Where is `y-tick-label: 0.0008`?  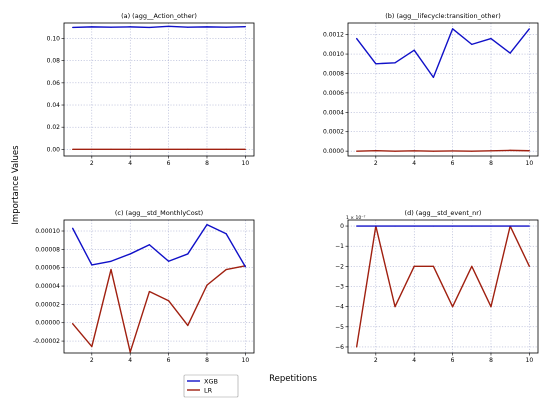 y-tick-label: 0.0008 is located at coordinates (333, 73).